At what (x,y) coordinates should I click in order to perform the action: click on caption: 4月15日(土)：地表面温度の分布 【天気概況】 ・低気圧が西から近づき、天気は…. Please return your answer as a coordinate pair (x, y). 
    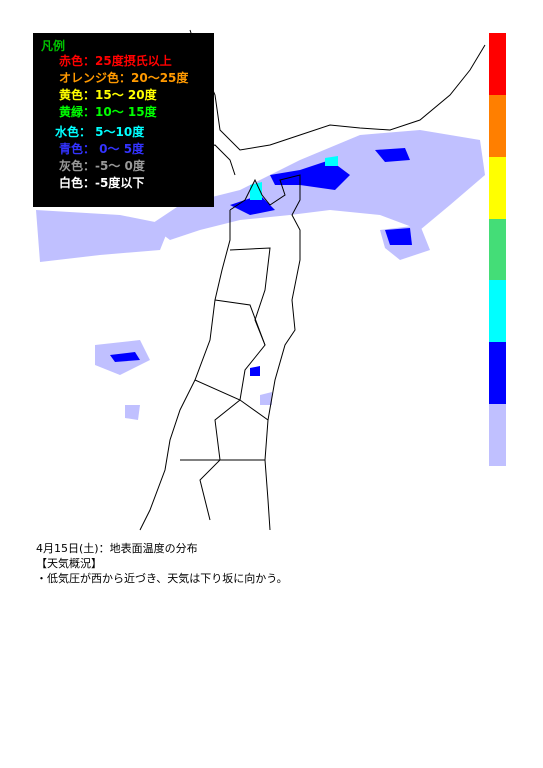
    Looking at the image, I should click on (162, 563).